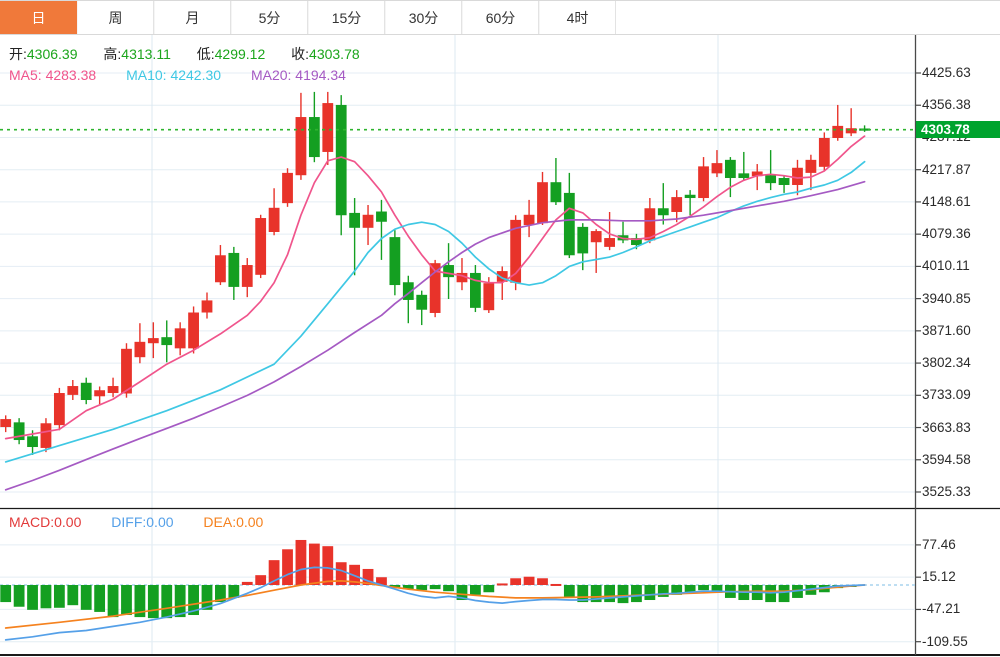  What do you see at coordinates (946, 459) in the screenshot?
I see `price-tick-label: 3594.58` at bounding box center [946, 459].